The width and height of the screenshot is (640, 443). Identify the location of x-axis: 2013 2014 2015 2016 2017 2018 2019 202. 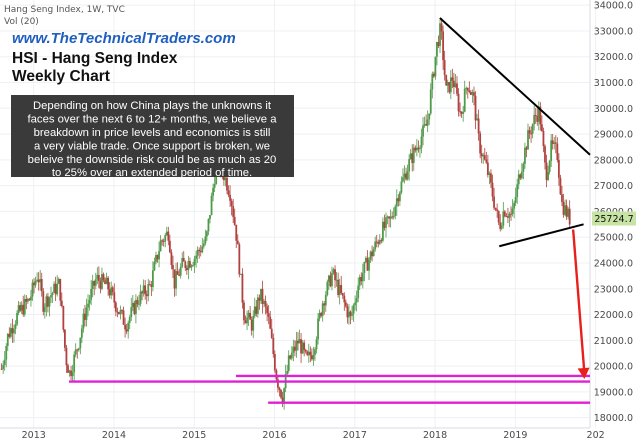
(313, 435).